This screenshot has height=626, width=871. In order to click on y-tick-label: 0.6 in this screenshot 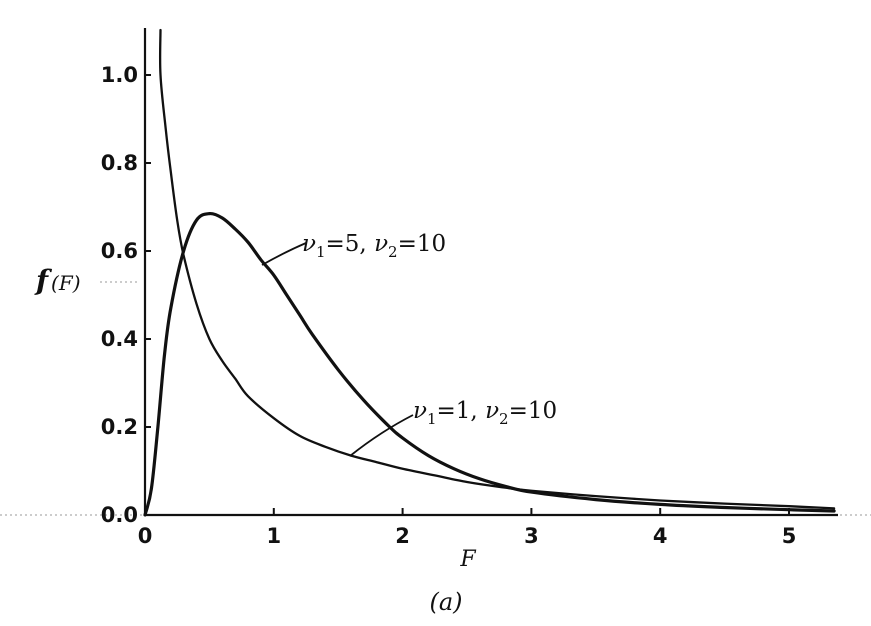, I will do `click(119, 251)`.